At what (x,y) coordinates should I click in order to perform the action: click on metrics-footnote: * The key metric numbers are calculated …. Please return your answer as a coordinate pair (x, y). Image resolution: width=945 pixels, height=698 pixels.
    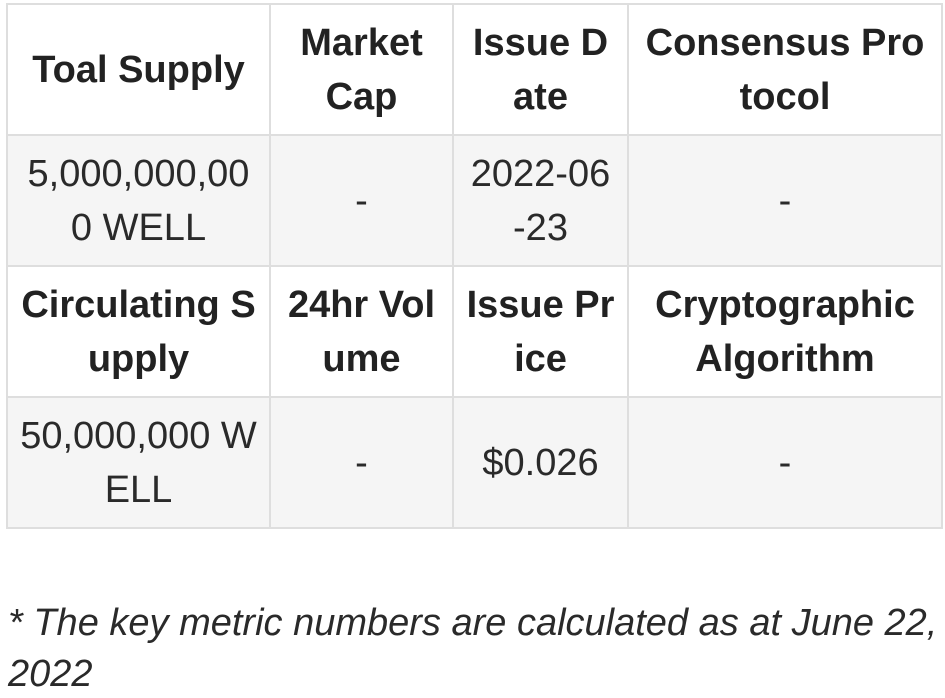
    Looking at the image, I should click on (473, 648).